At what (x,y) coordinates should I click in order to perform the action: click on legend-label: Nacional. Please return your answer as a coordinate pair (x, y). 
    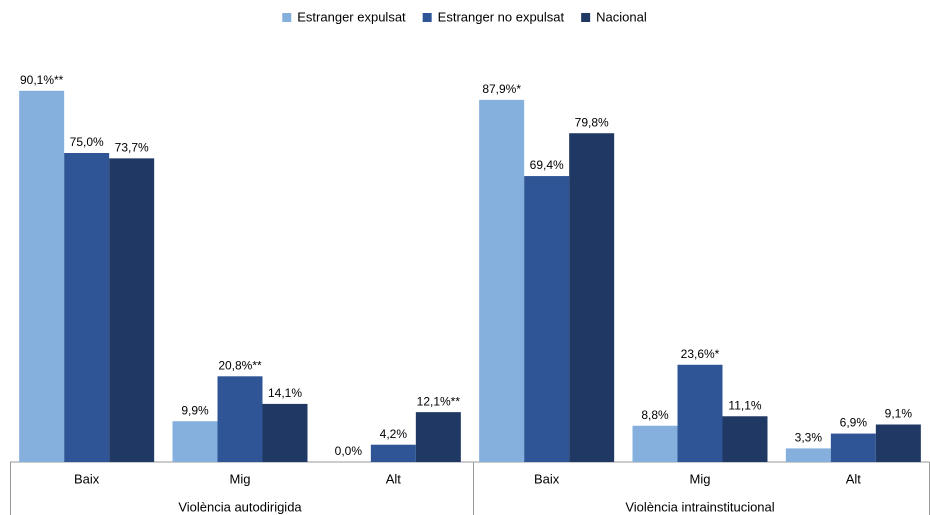
    Looking at the image, I should click on (621, 16).